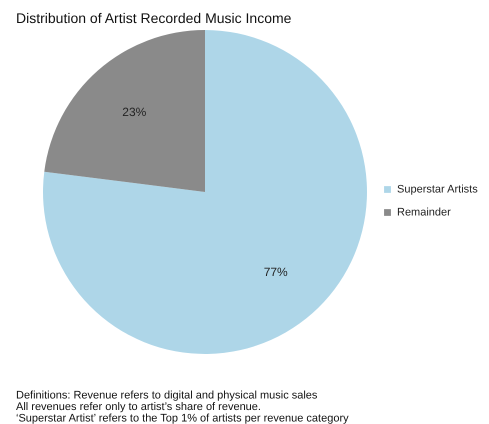  I want to click on pie-slice, so click(124, 111).